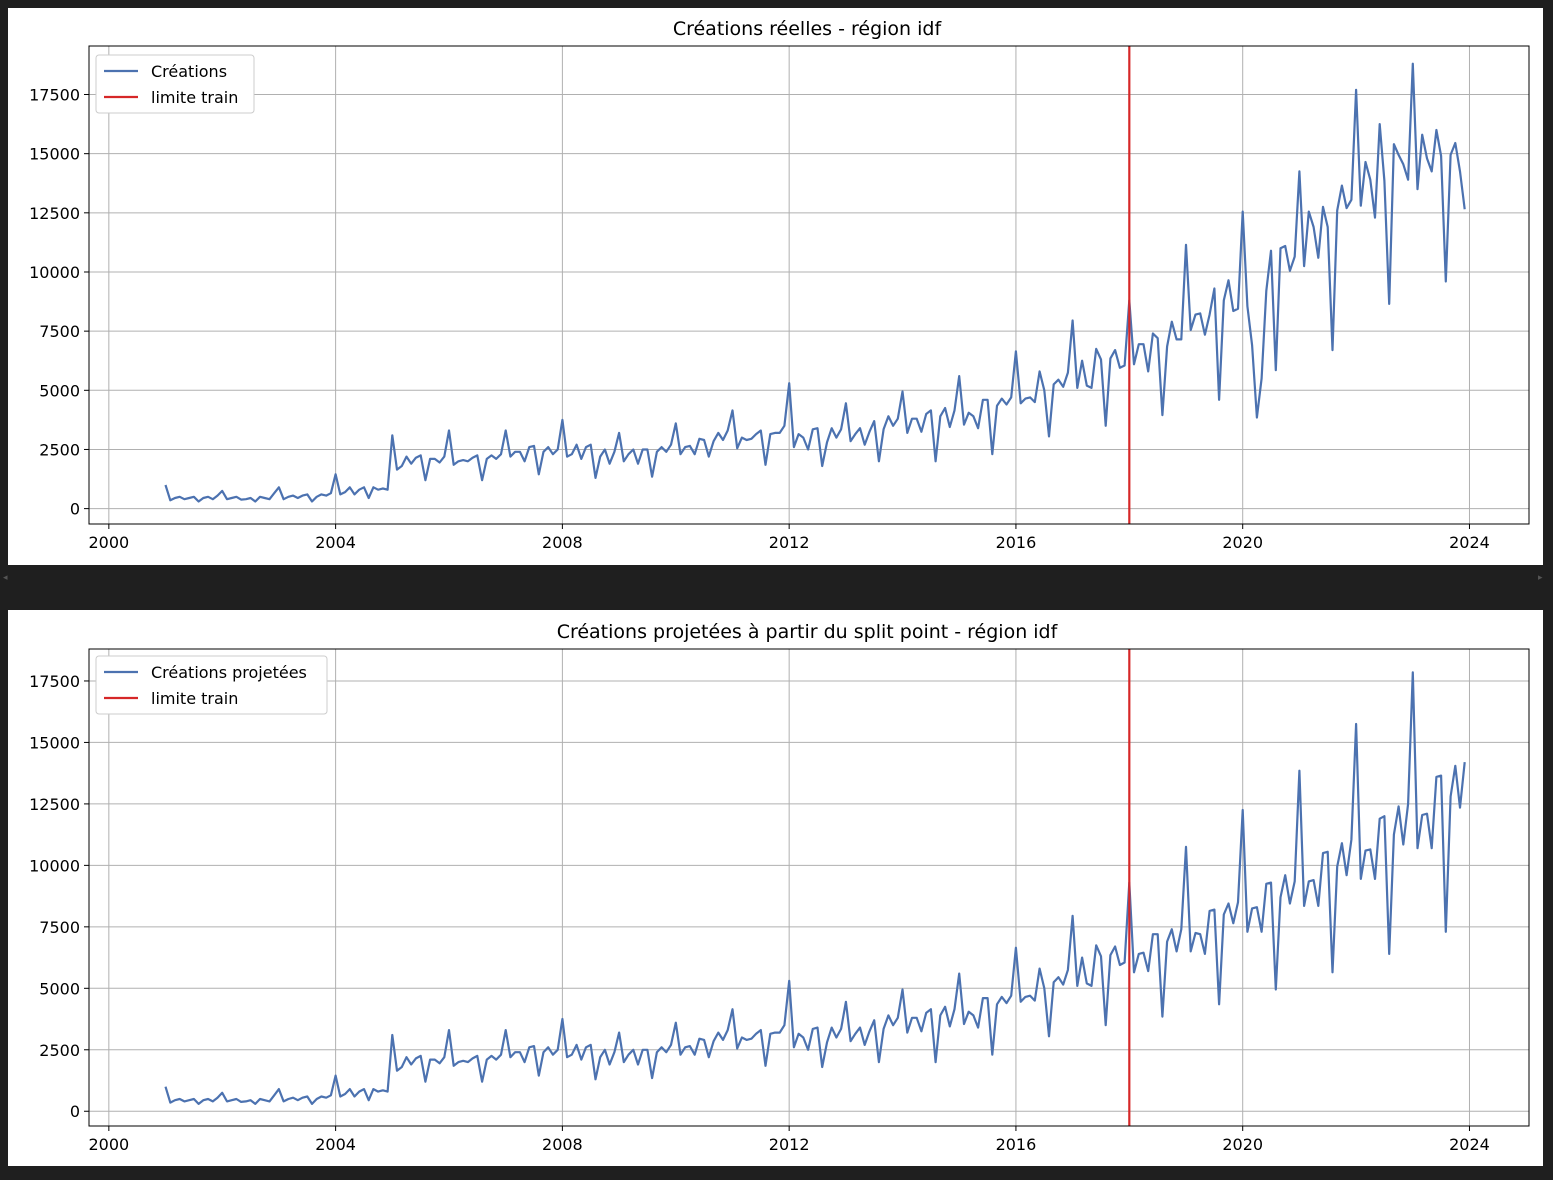  Describe the element at coordinates (5, 578) in the screenshot. I see `scroll-left-arrow-icon: ◂` at that location.